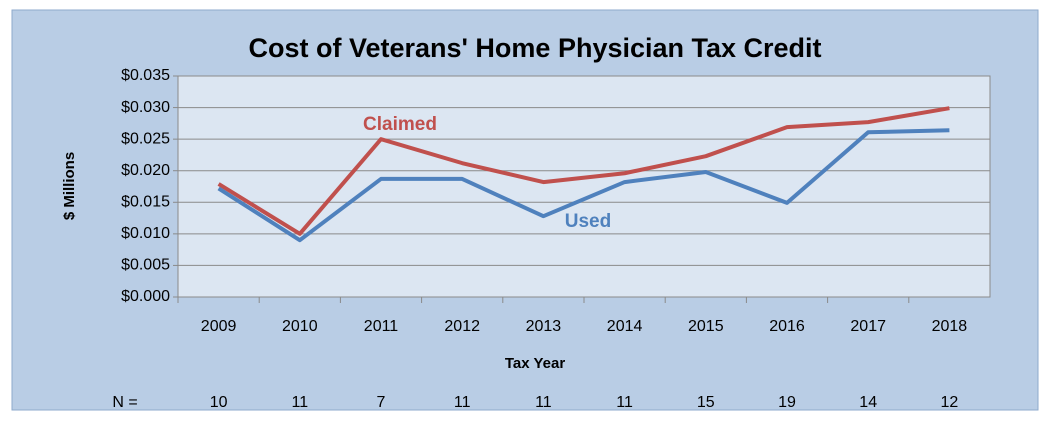 The width and height of the screenshot is (1050, 436). I want to click on y-tick-label: $0.020, so click(145, 170).